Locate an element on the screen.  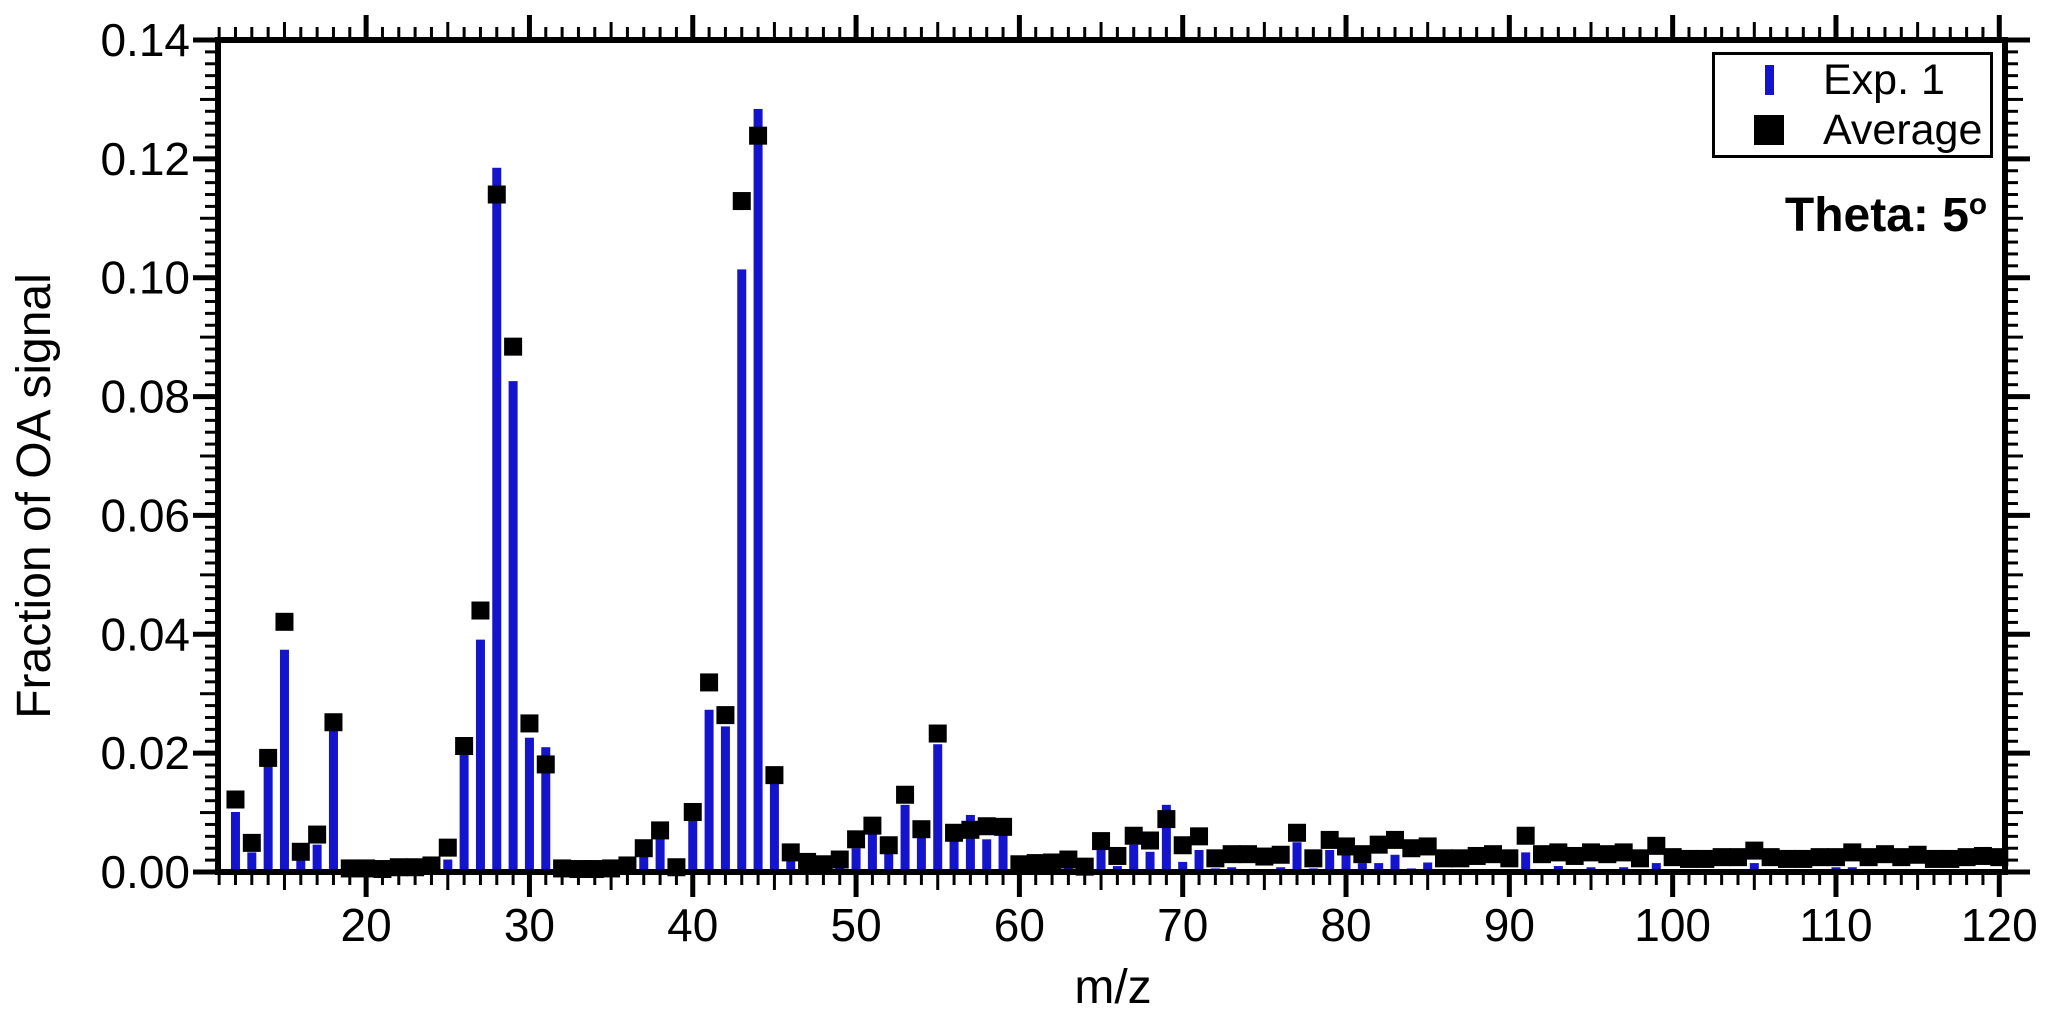
y-axis-label: Fraction of OA signal is located at coordinates (34, 496).